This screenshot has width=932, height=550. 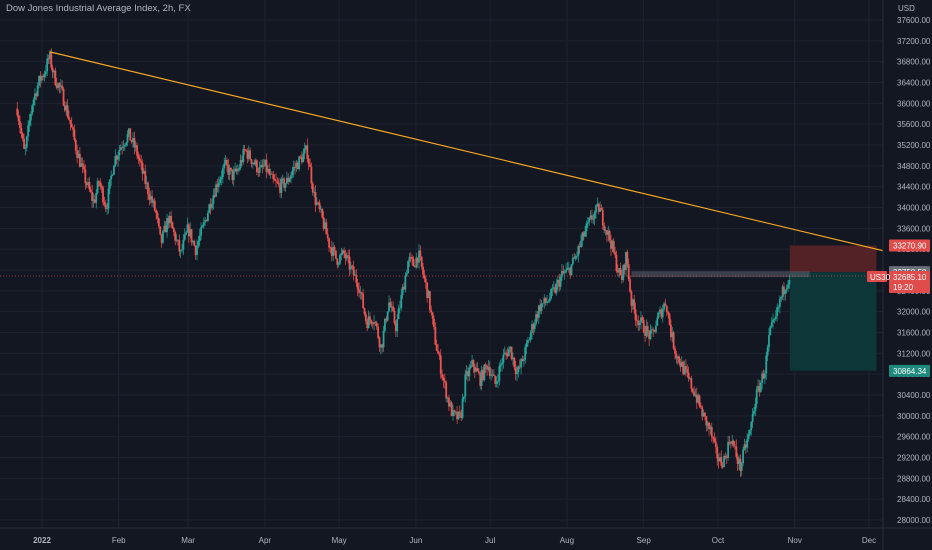 What do you see at coordinates (914, 416) in the screenshot?
I see `y-tick-label: 30000.00` at bounding box center [914, 416].